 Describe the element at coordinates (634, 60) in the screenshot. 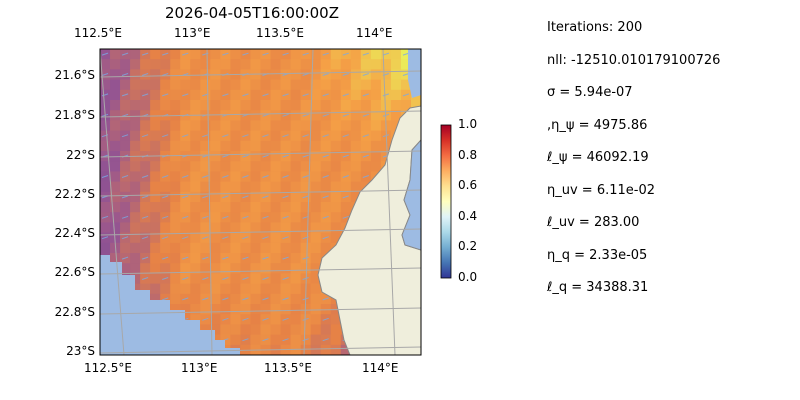

I see `info-line: nll: -12510.010179100726` at that location.